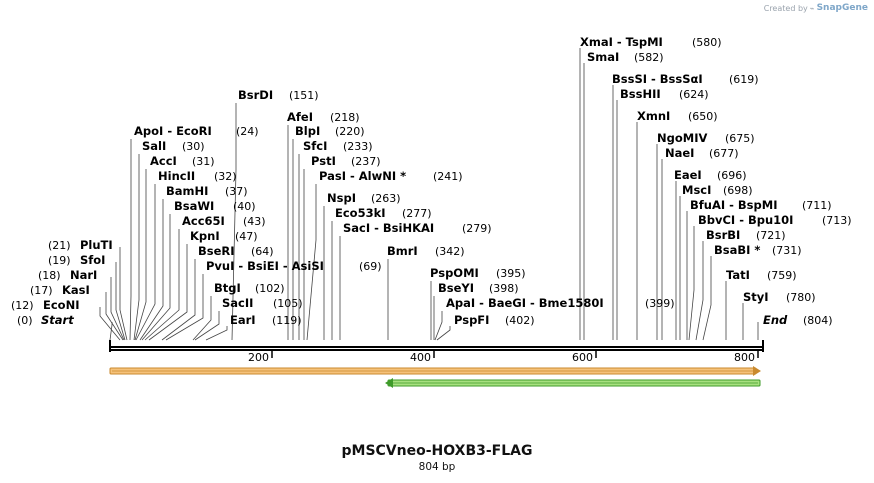 The width and height of the screenshot is (874, 483). I want to click on site-name: HincII, so click(176, 176).